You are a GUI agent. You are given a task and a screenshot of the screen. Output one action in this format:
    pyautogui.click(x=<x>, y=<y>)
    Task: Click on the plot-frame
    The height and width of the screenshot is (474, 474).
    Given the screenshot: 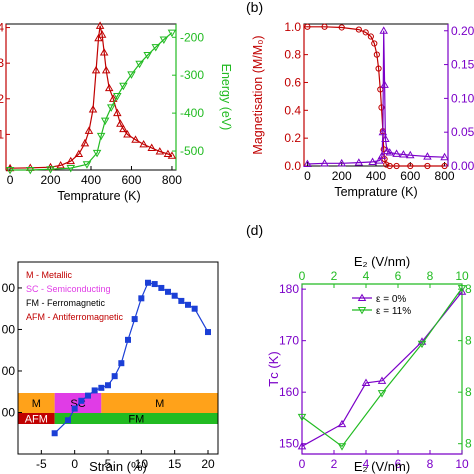 What is the action you would take?
    pyautogui.click(x=91, y=97)
    